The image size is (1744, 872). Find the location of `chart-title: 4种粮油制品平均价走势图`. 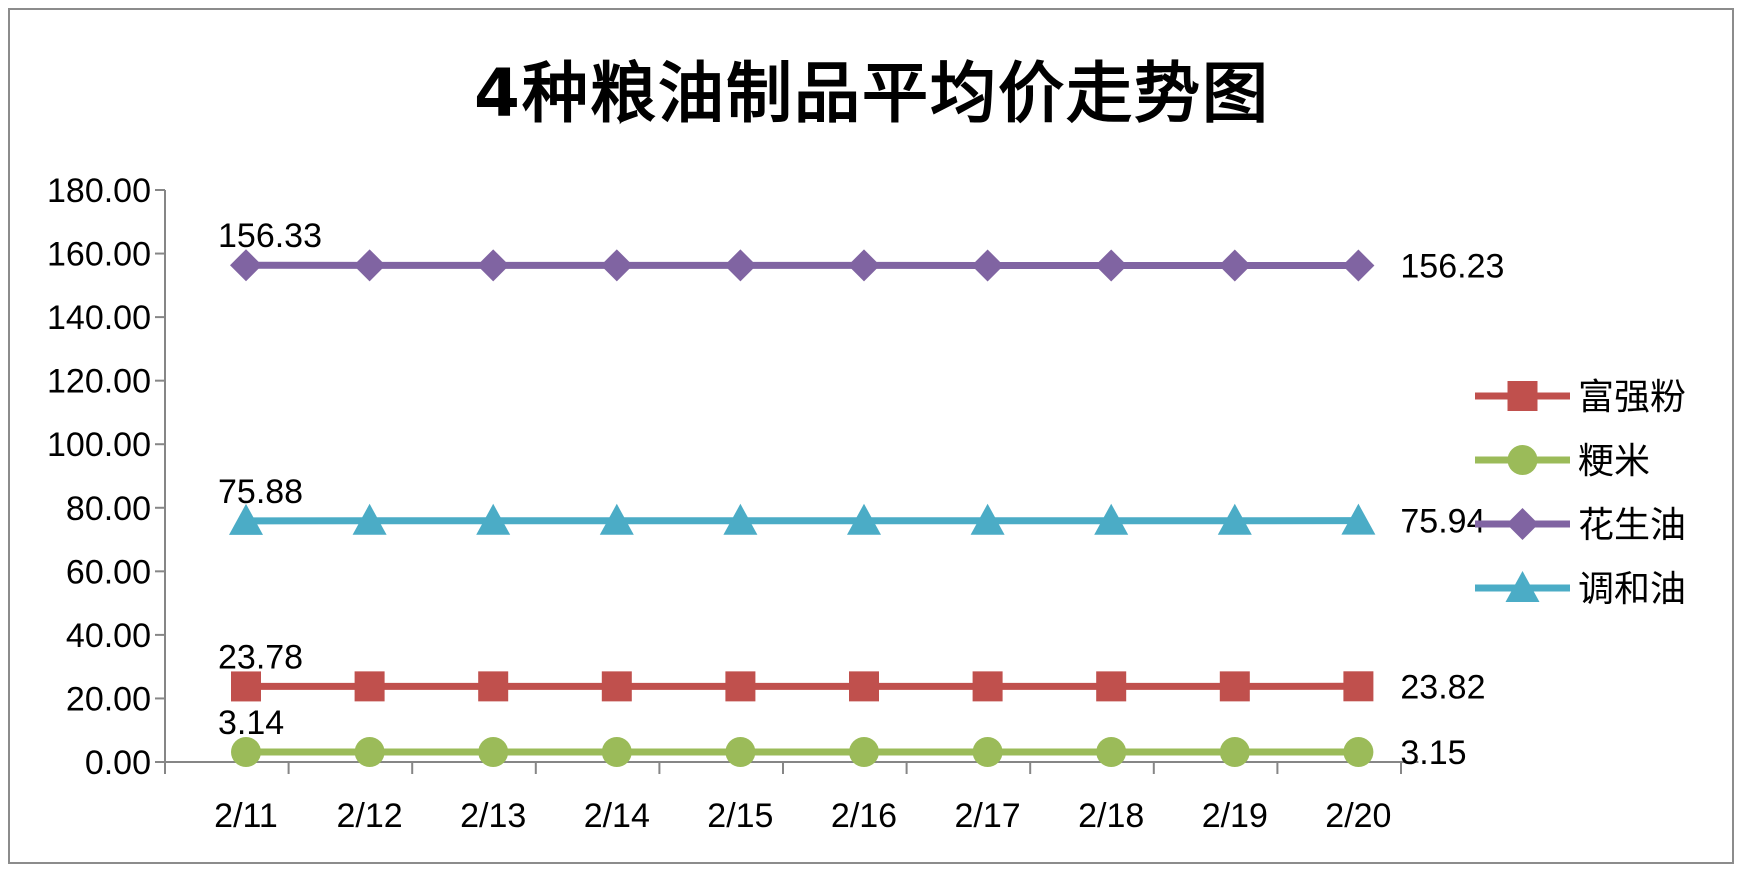

chart-title: 4种粮油制品平均价走势图 is located at coordinates (872, 93).